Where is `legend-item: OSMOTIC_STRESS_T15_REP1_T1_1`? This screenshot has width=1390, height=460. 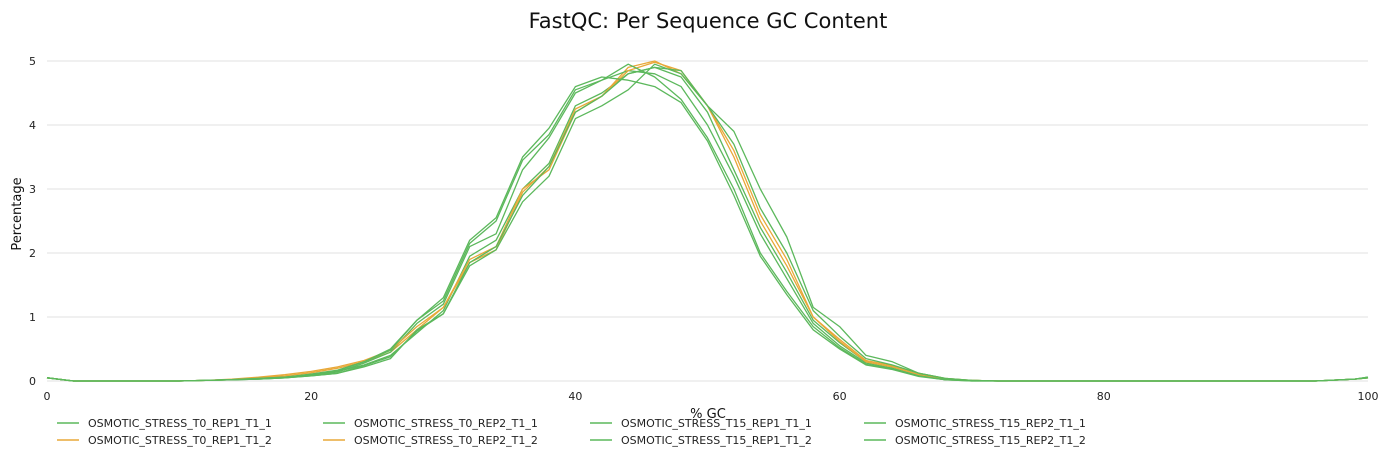
legend-item: OSMOTIC_STRESS_T15_REP1_T1_1 is located at coordinates (701, 423).